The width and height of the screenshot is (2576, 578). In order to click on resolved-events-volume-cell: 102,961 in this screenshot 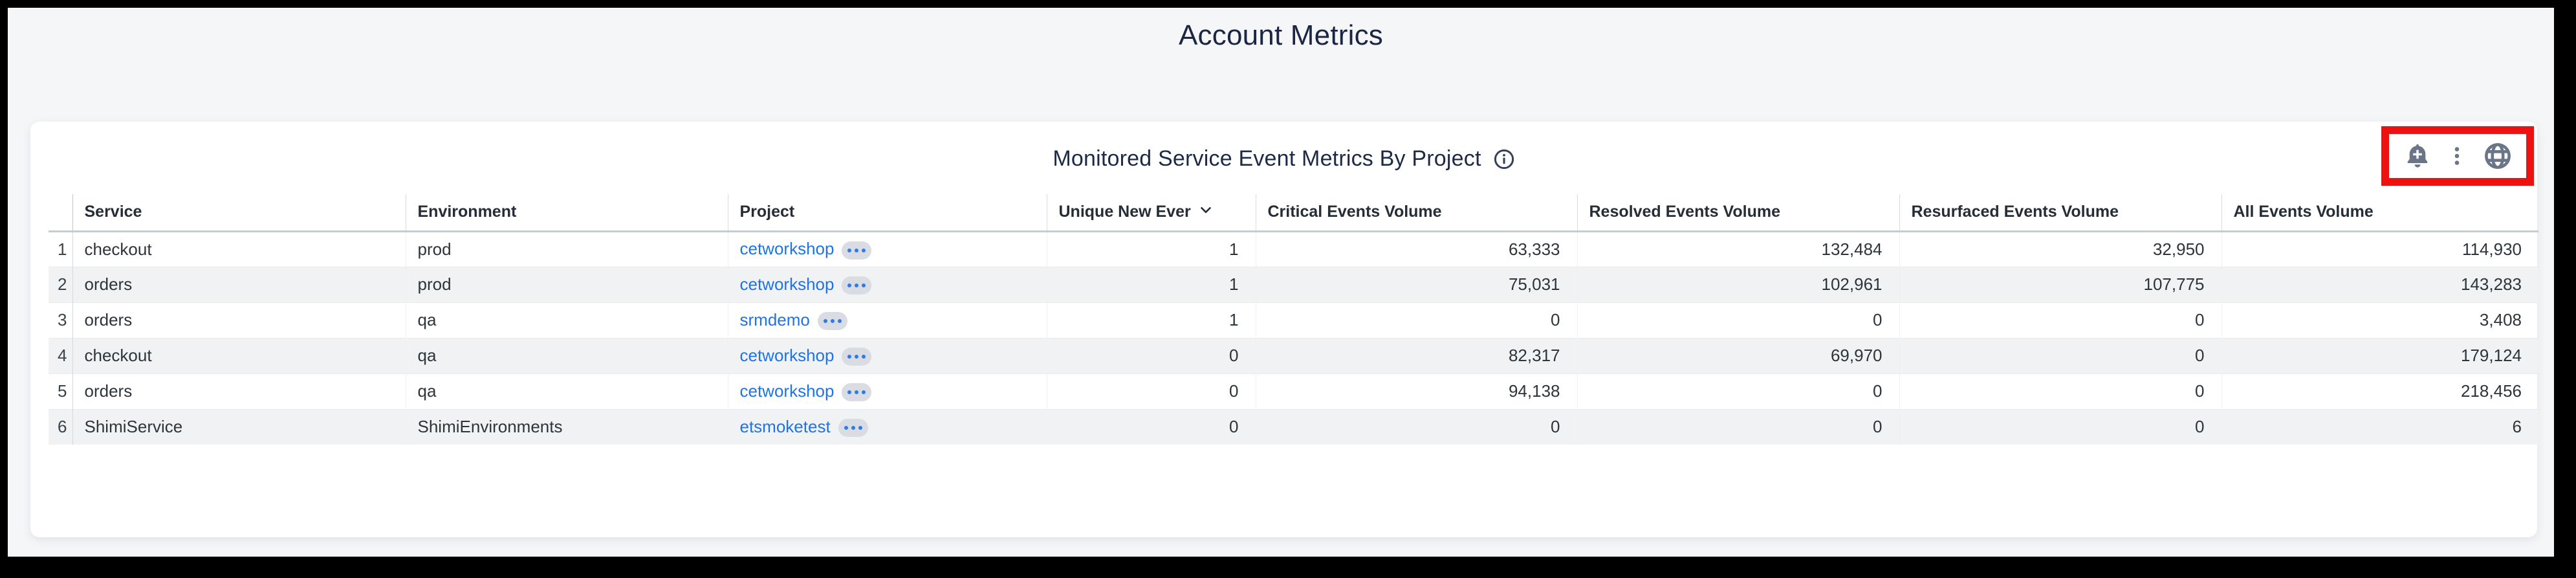, I will do `click(1738, 284)`.